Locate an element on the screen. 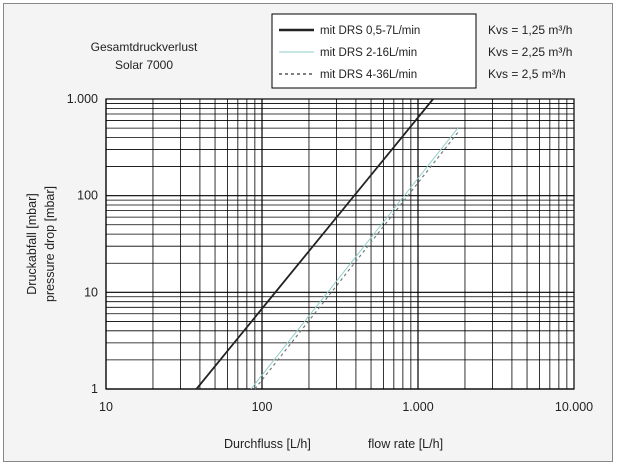 This screenshot has height=467, width=617. kvs-label-3: Kvs = 2,5 m³/h is located at coordinates (527, 74).